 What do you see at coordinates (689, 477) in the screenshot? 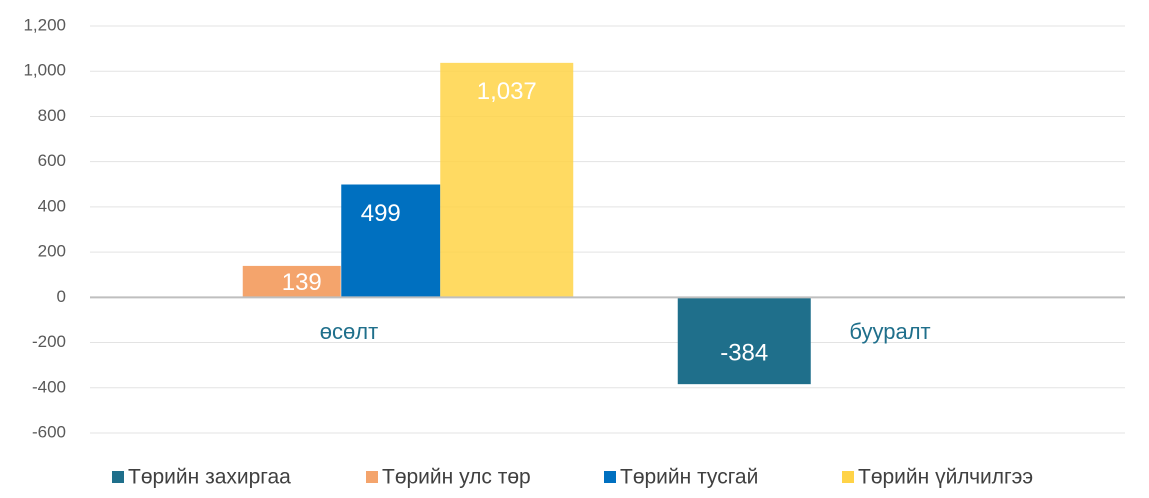
I see `legend-label: Төрийн тусгай` at bounding box center [689, 477].